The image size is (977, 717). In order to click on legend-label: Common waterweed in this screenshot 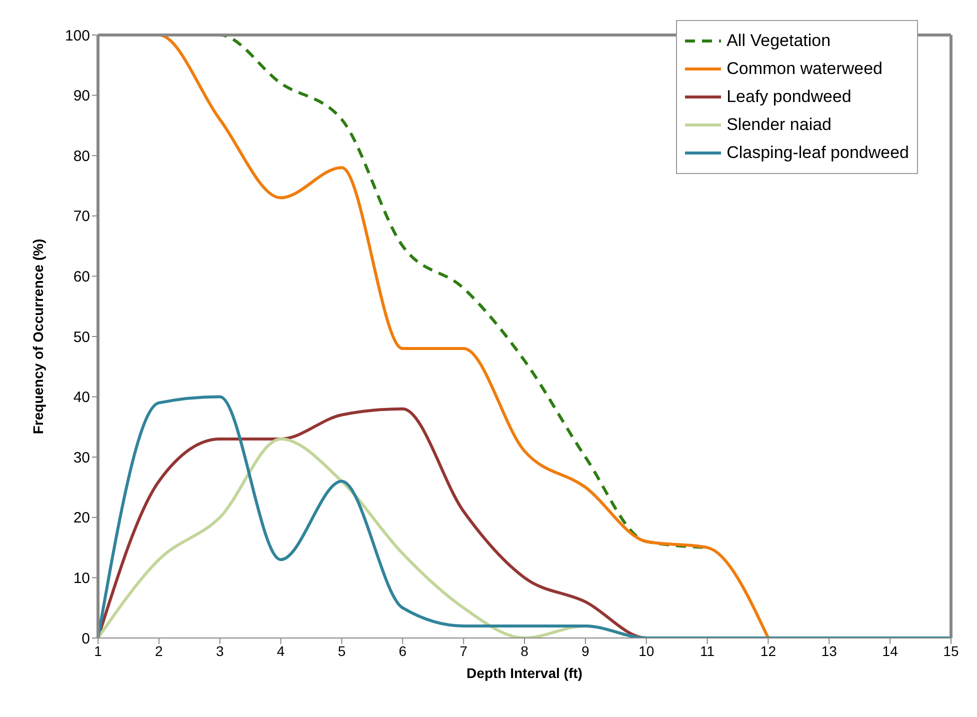, I will do `click(804, 69)`.